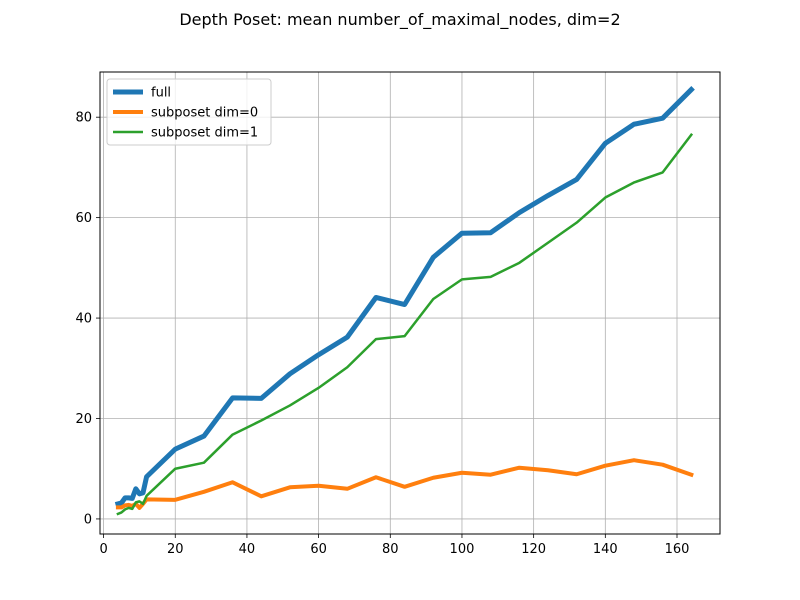 This screenshot has width=800, height=600. What do you see at coordinates (204, 133) in the screenshot?
I see `legend-label: subposet dim=1` at bounding box center [204, 133].